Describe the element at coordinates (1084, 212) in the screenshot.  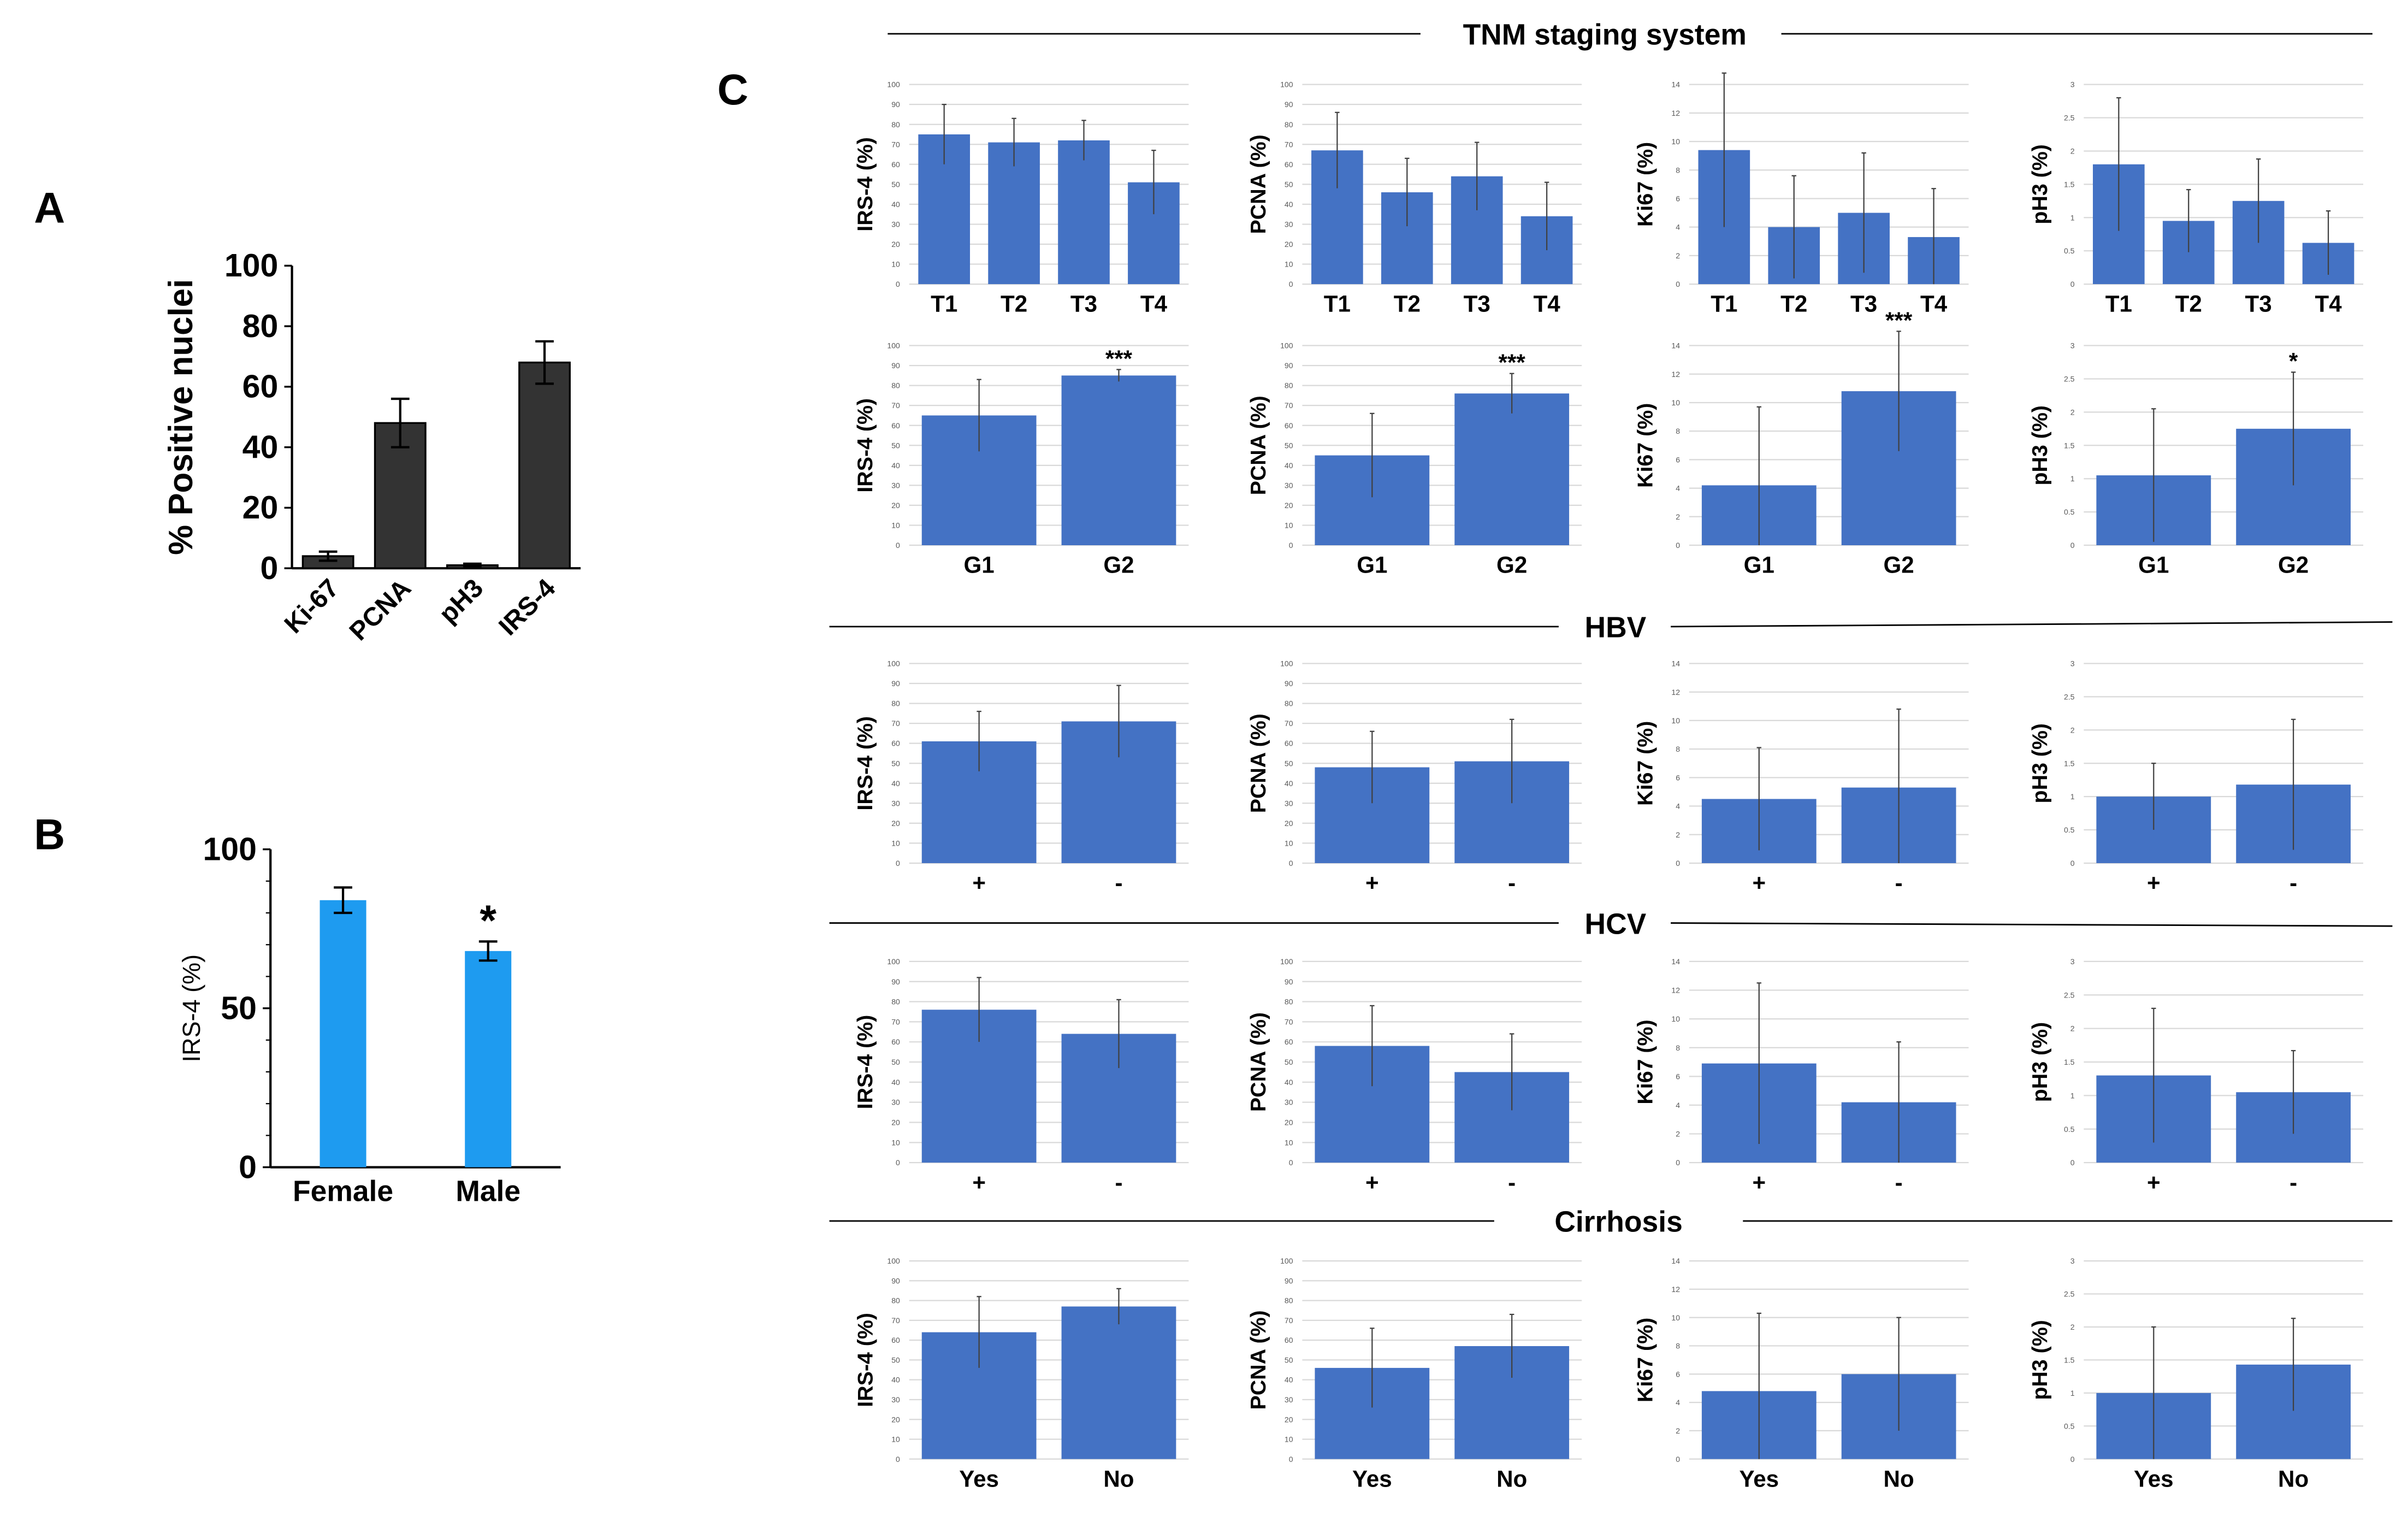
I see `bar-T3` at that location.